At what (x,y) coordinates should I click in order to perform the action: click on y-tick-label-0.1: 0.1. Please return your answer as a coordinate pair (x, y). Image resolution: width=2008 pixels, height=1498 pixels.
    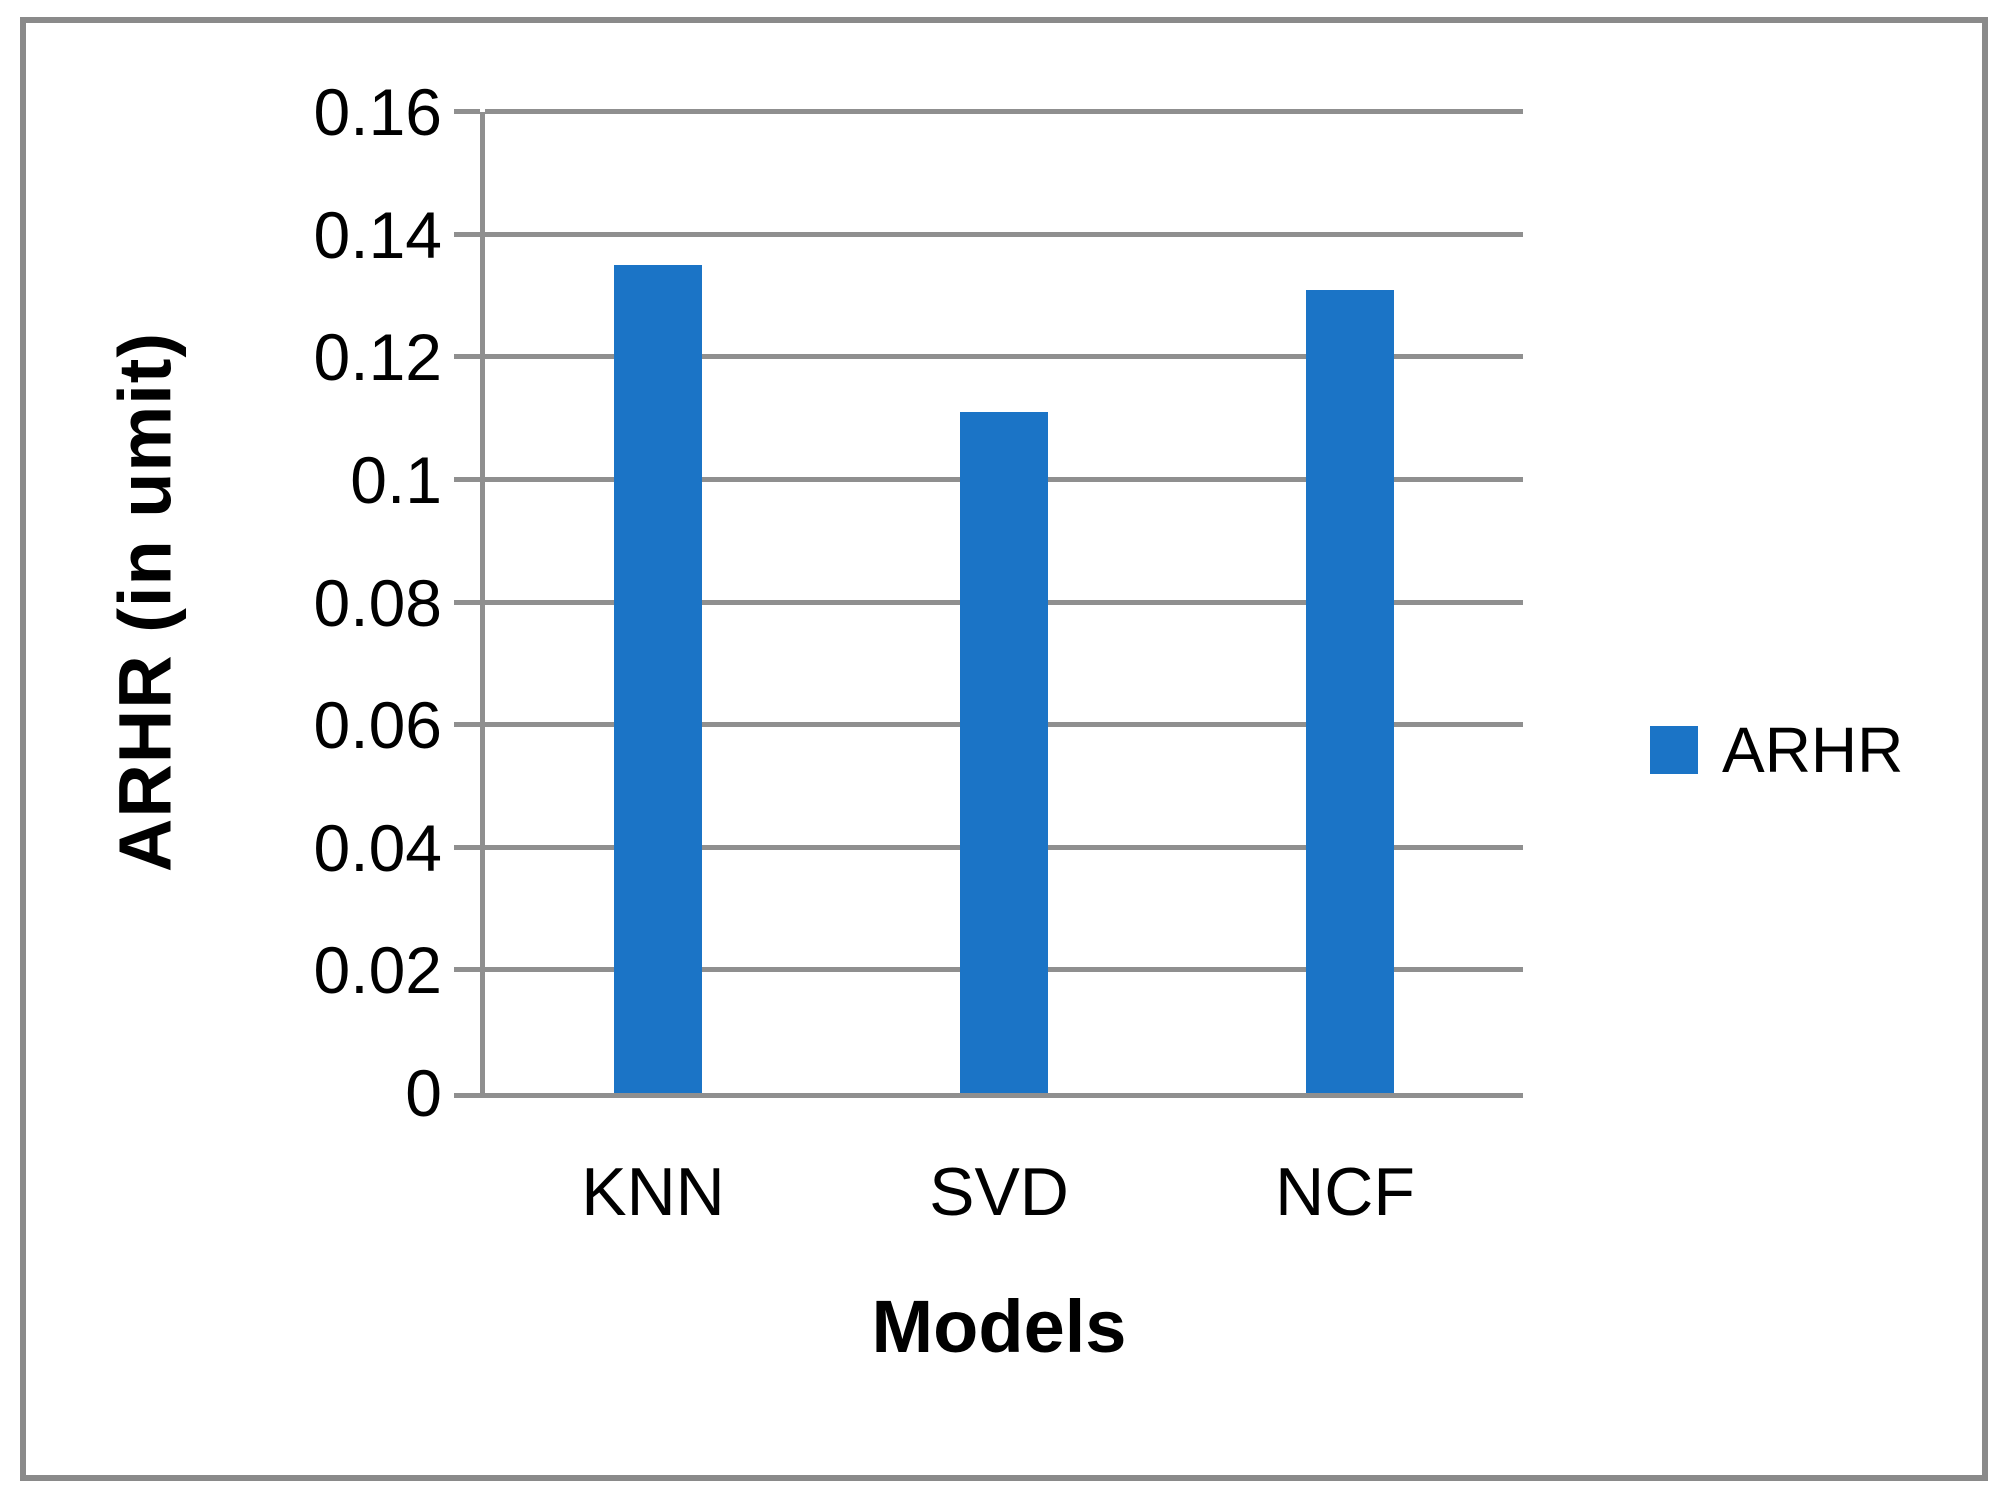
    Looking at the image, I should click on (396, 479).